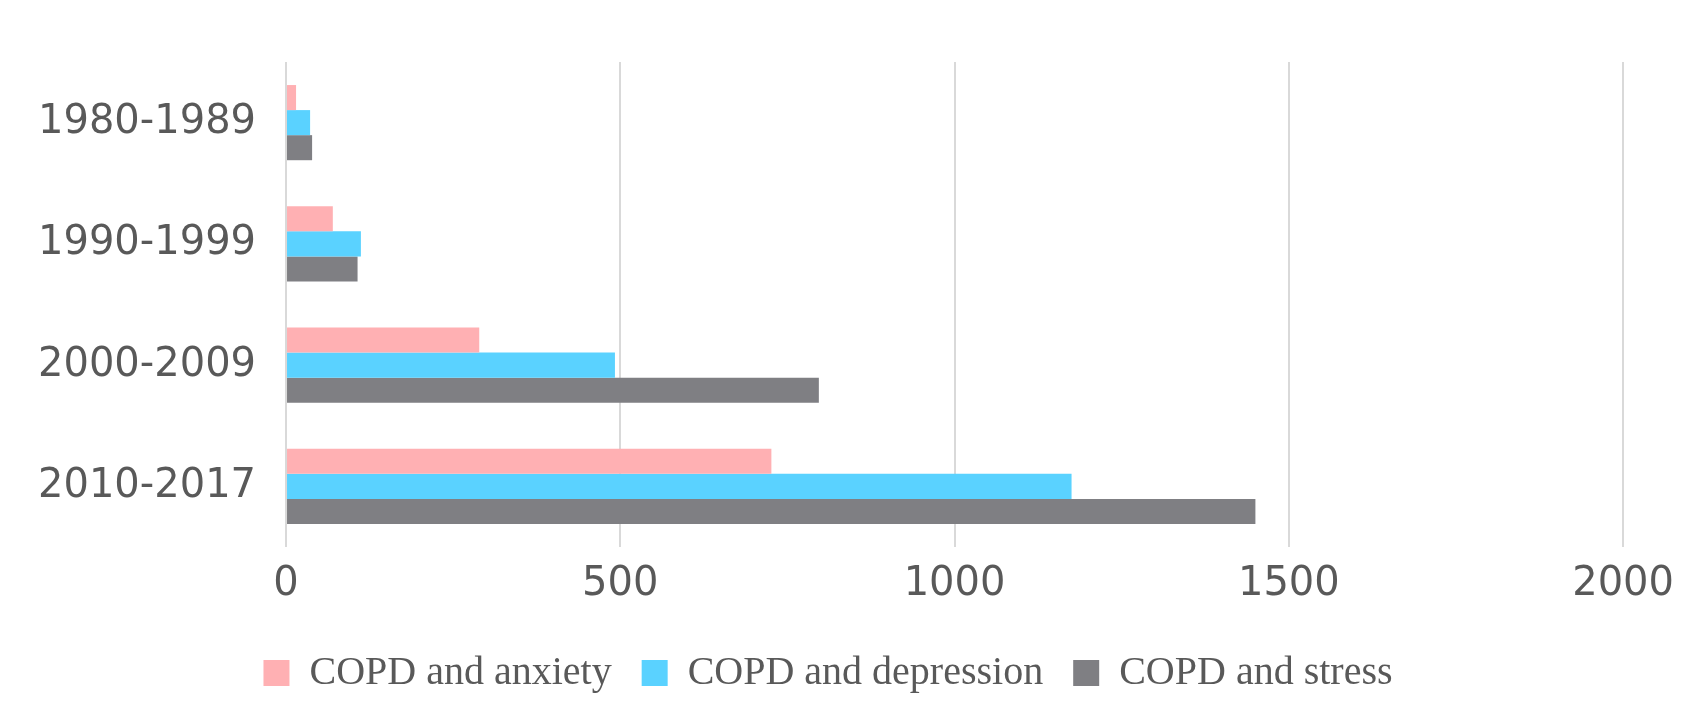 This screenshot has width=1698, height=715. I want to click on x-tick-label: 1000, so click(954, 581).